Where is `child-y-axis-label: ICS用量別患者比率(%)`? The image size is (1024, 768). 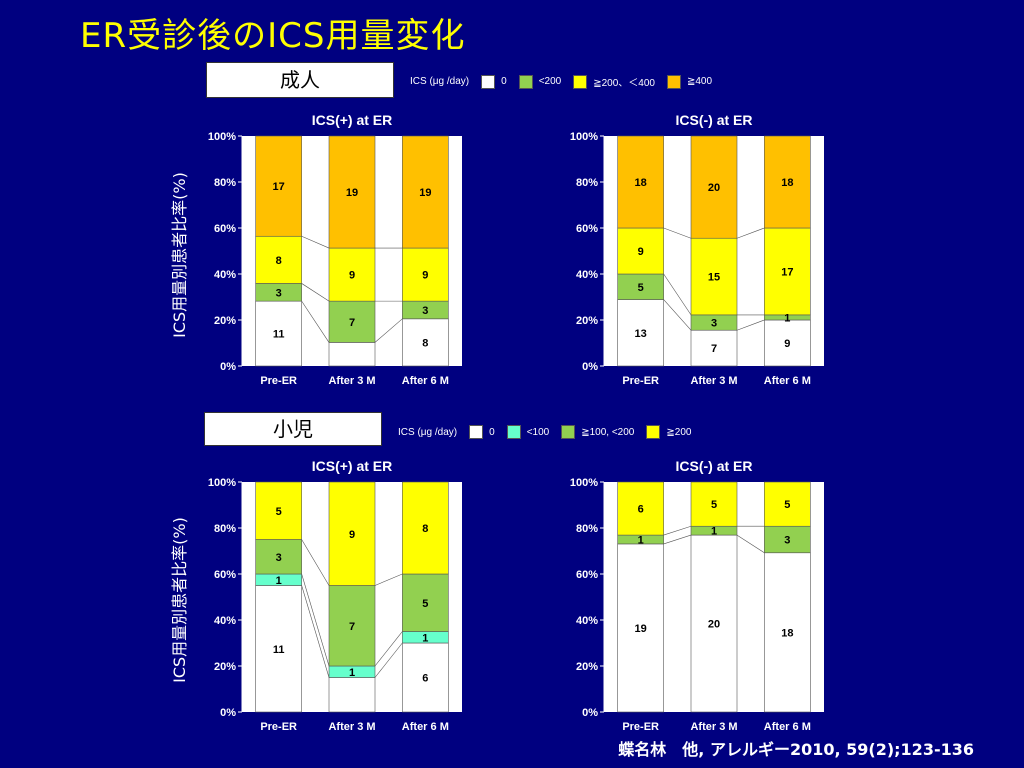 child-y-axis-label: ICS用量別患者比率(%) is located at coordinates (179, 600).